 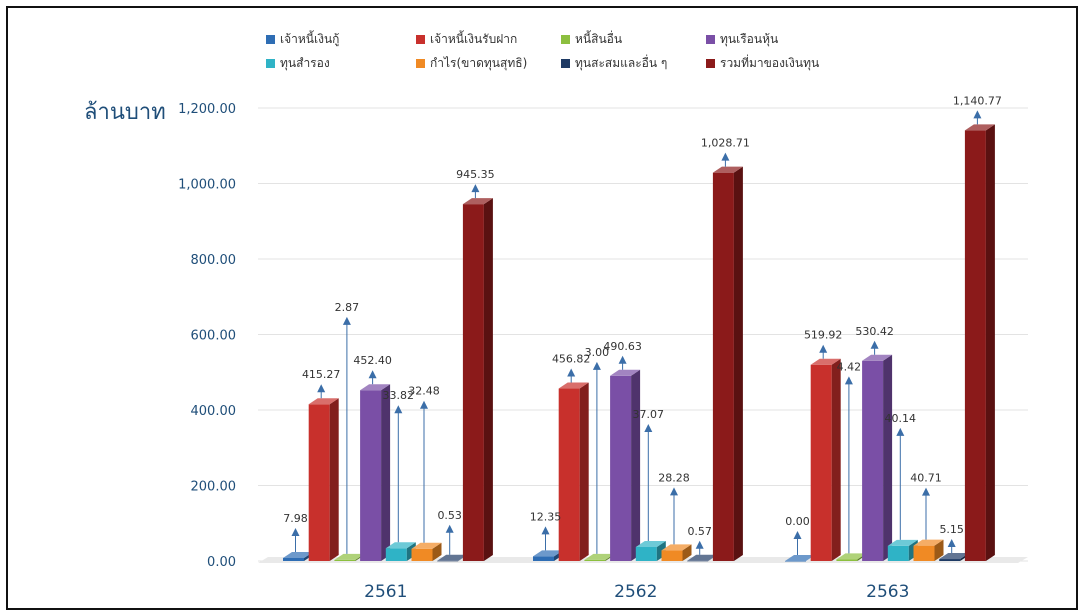 What do you see at coordinates (347, 307) in the screenshot?
I see `value-label: 2.87` at bounding box center [347, 307].